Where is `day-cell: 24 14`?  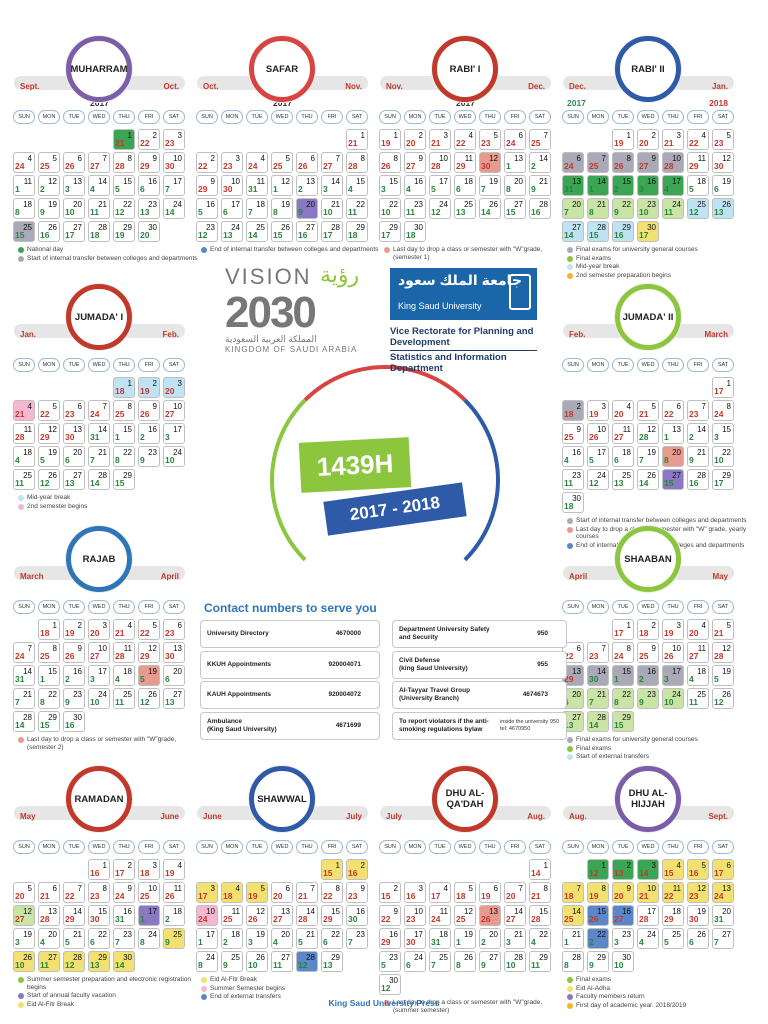
day-cell: 24 14 is located at coordinates (174, 208).